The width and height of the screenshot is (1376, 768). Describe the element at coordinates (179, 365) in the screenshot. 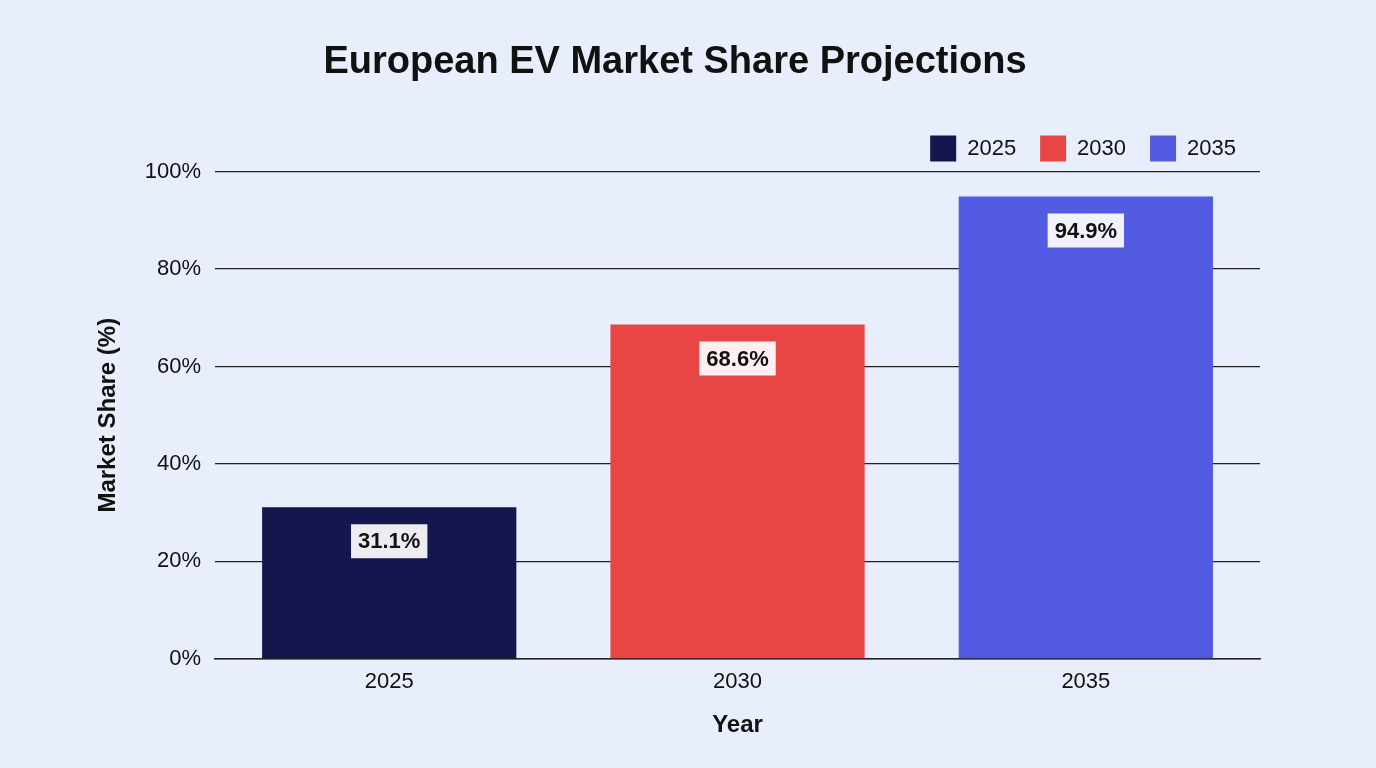

I see `y-tick-label: 60%` at that location.